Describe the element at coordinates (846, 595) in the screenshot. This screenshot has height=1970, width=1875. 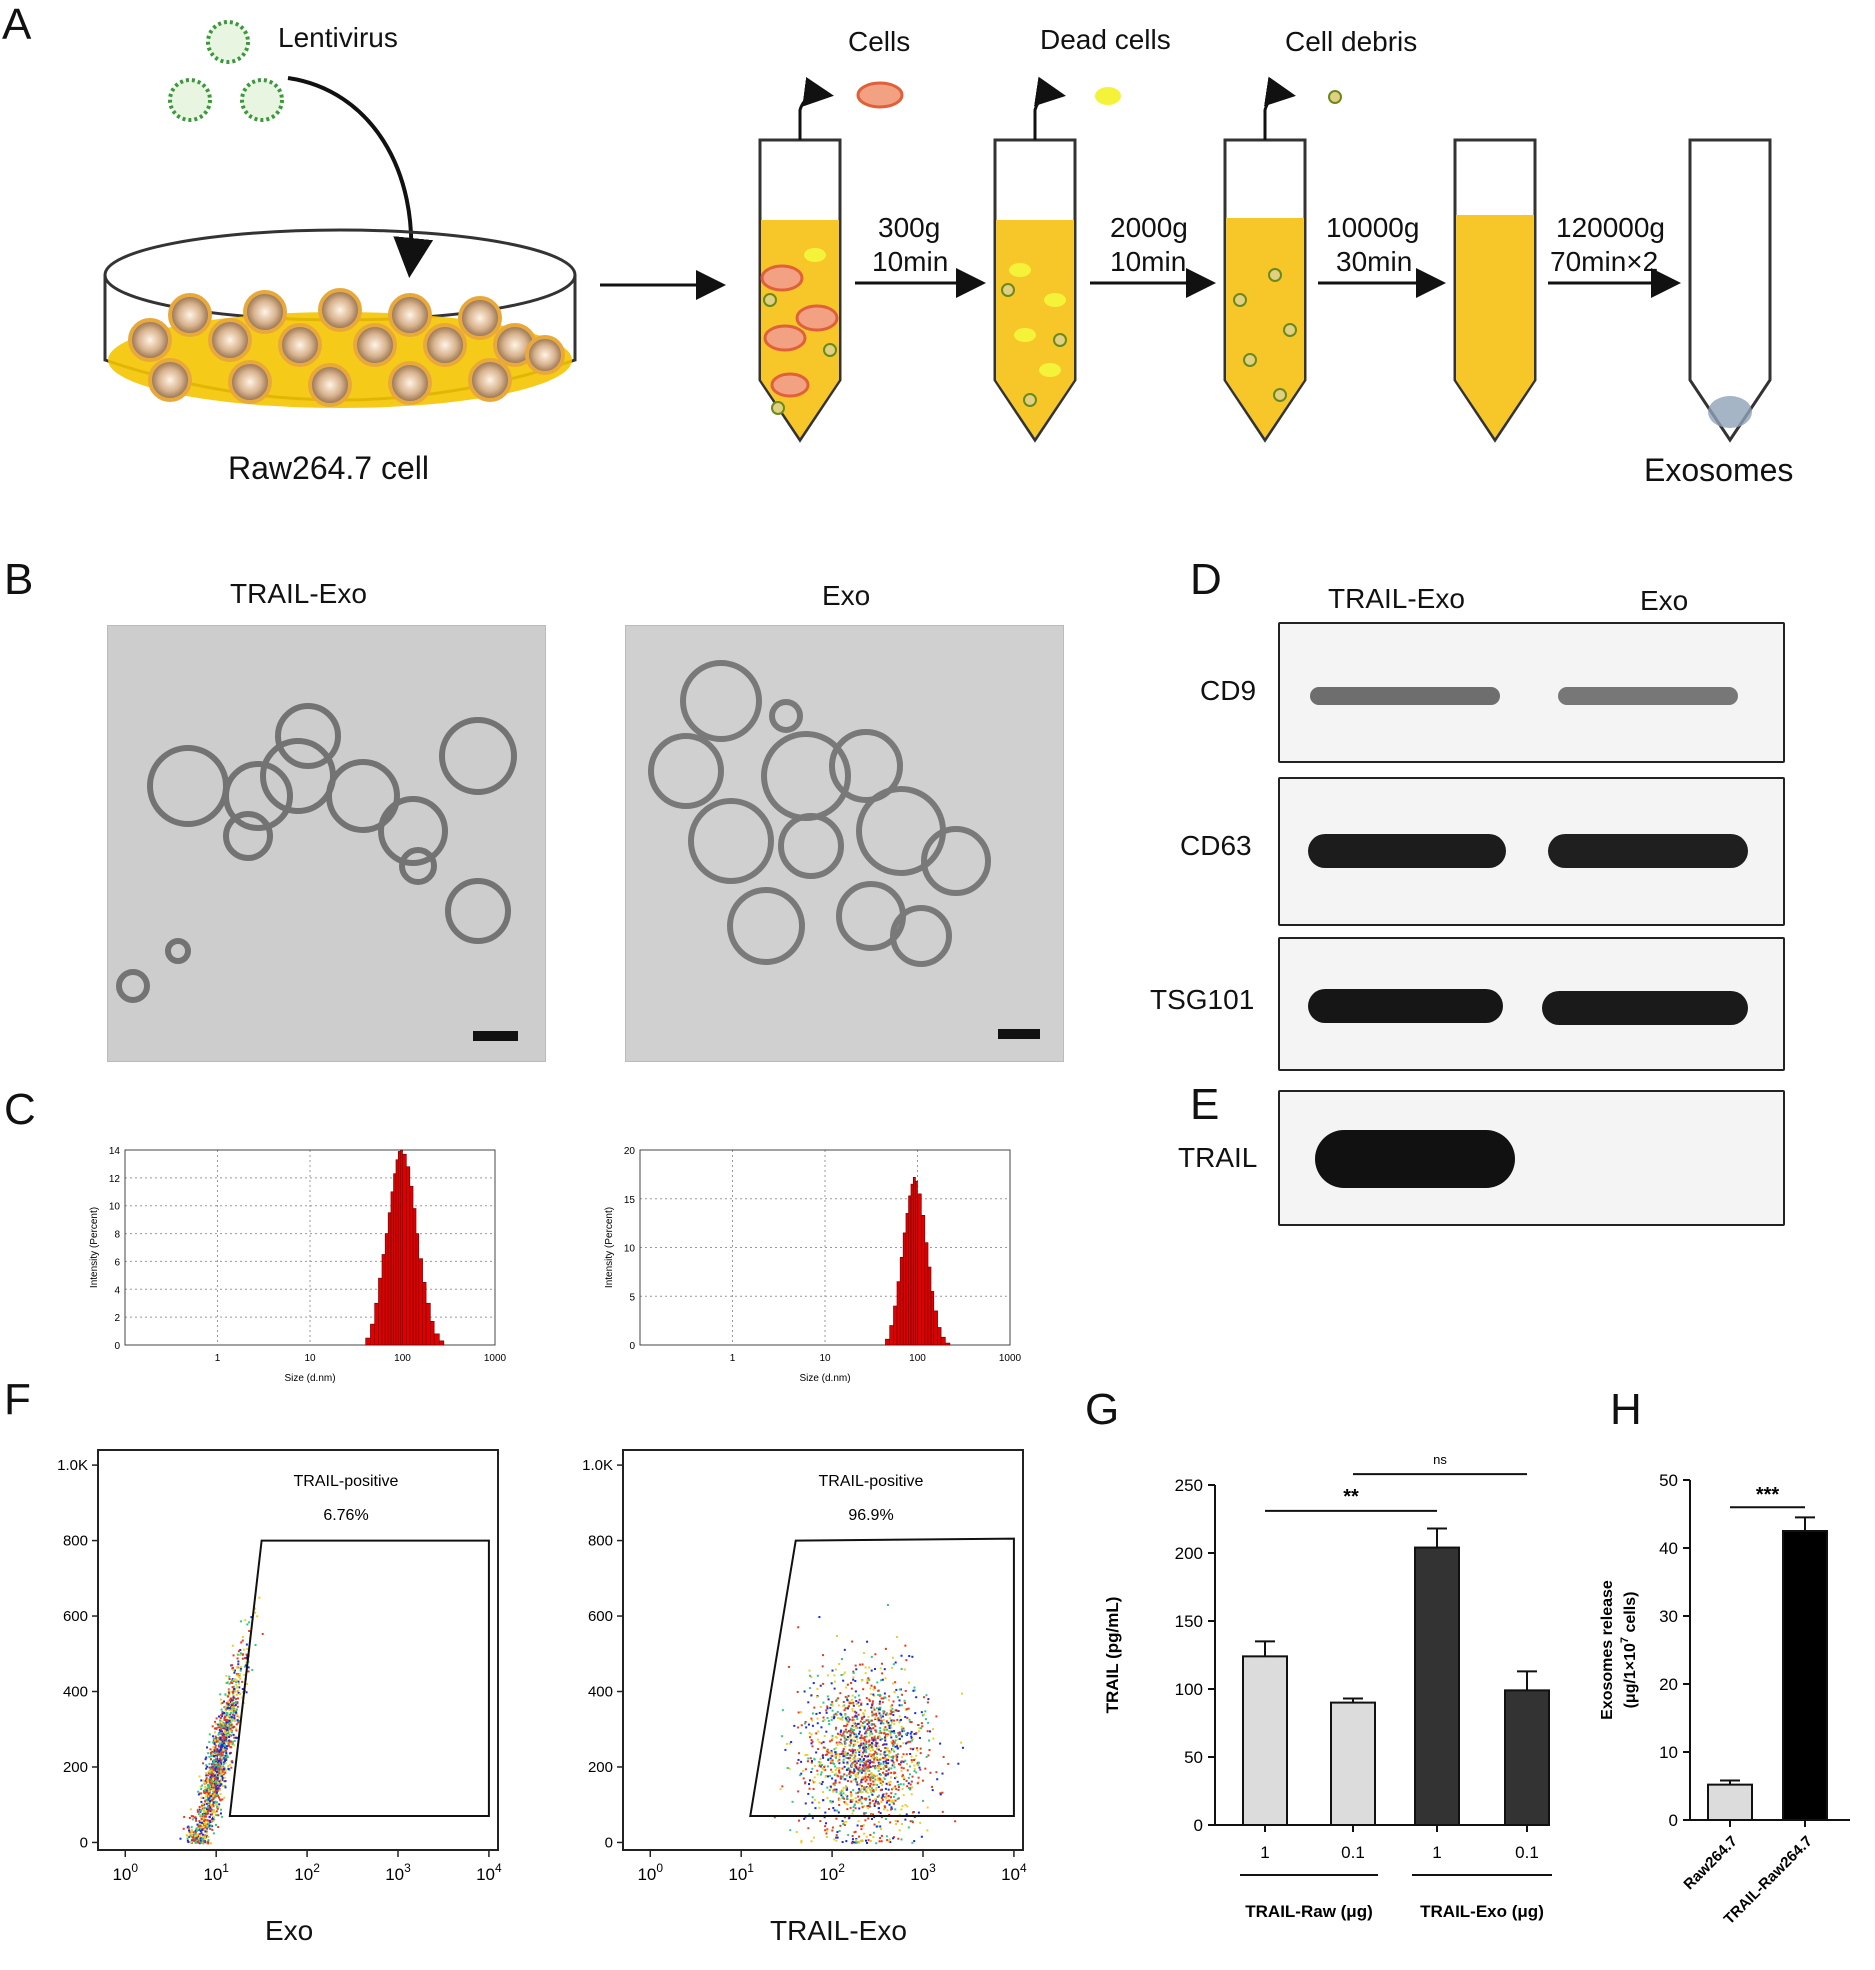
I see `tem-title-exo: Exo` at that location.